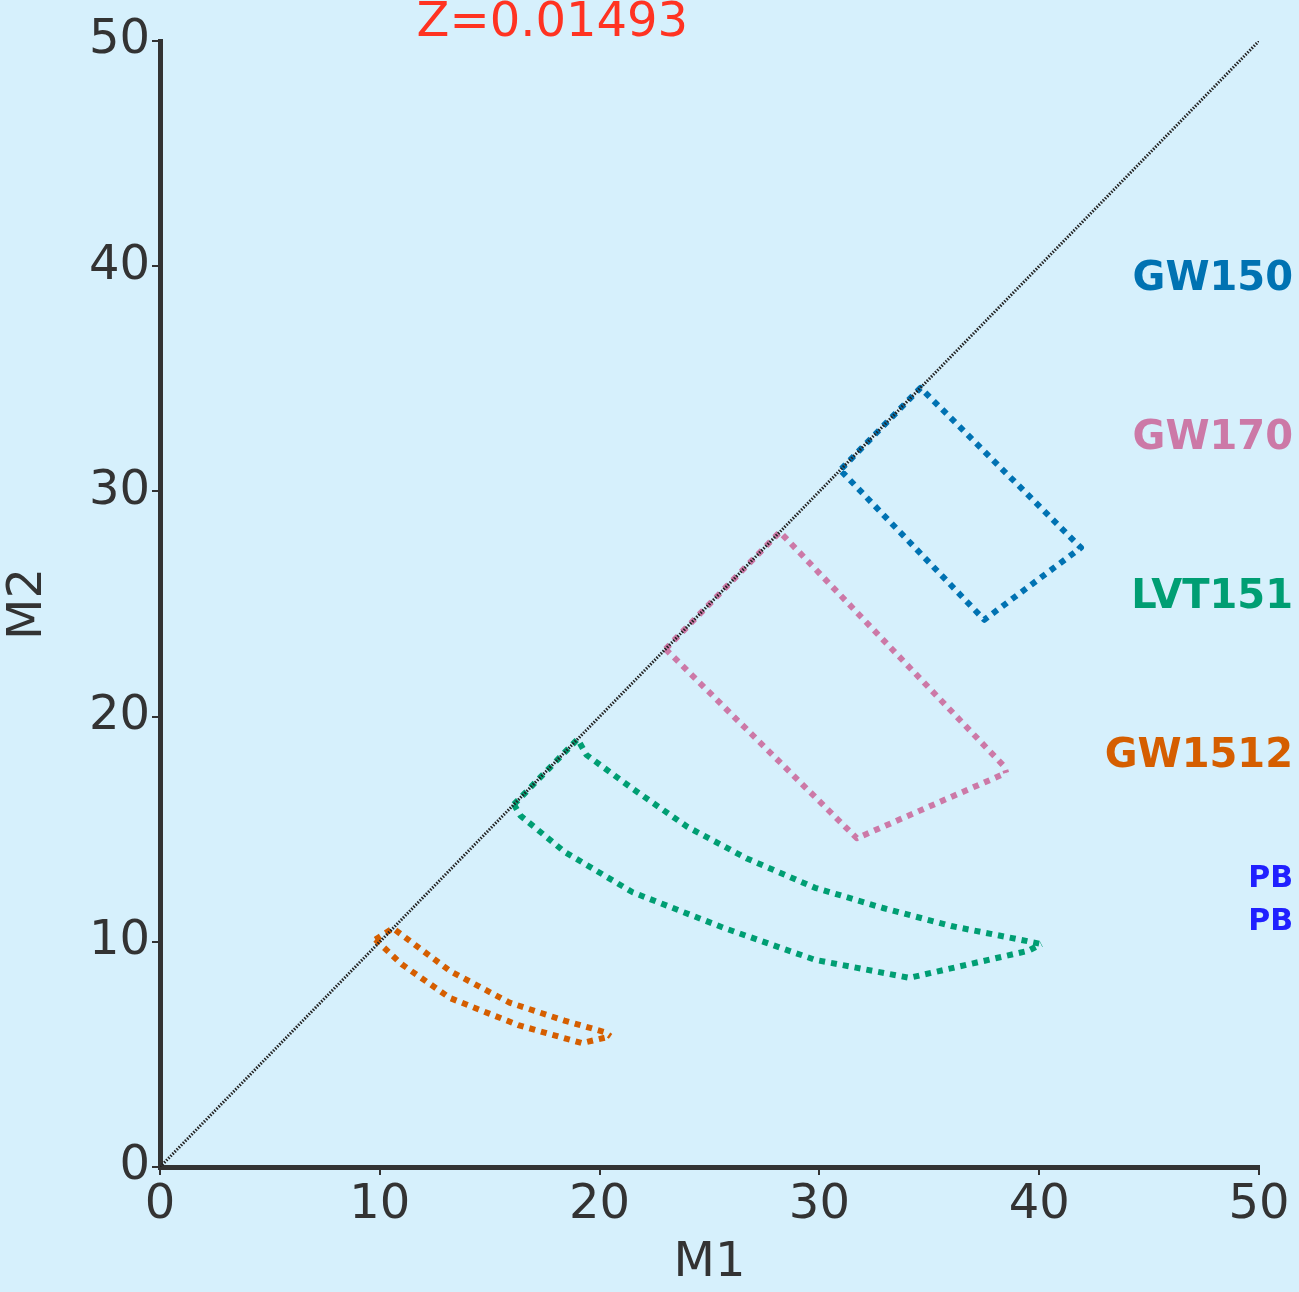 This screenshot has width=1299, height=1292. I want to click on x-tick-label: 40, so click(1039, 1201).